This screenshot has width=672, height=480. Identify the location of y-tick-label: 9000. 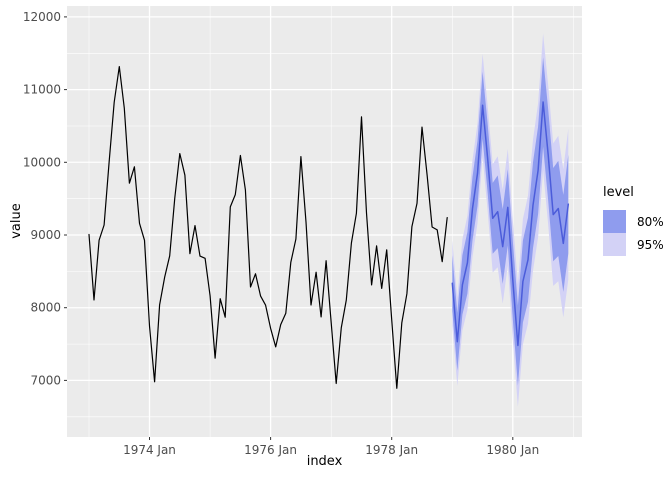
(45, 235).